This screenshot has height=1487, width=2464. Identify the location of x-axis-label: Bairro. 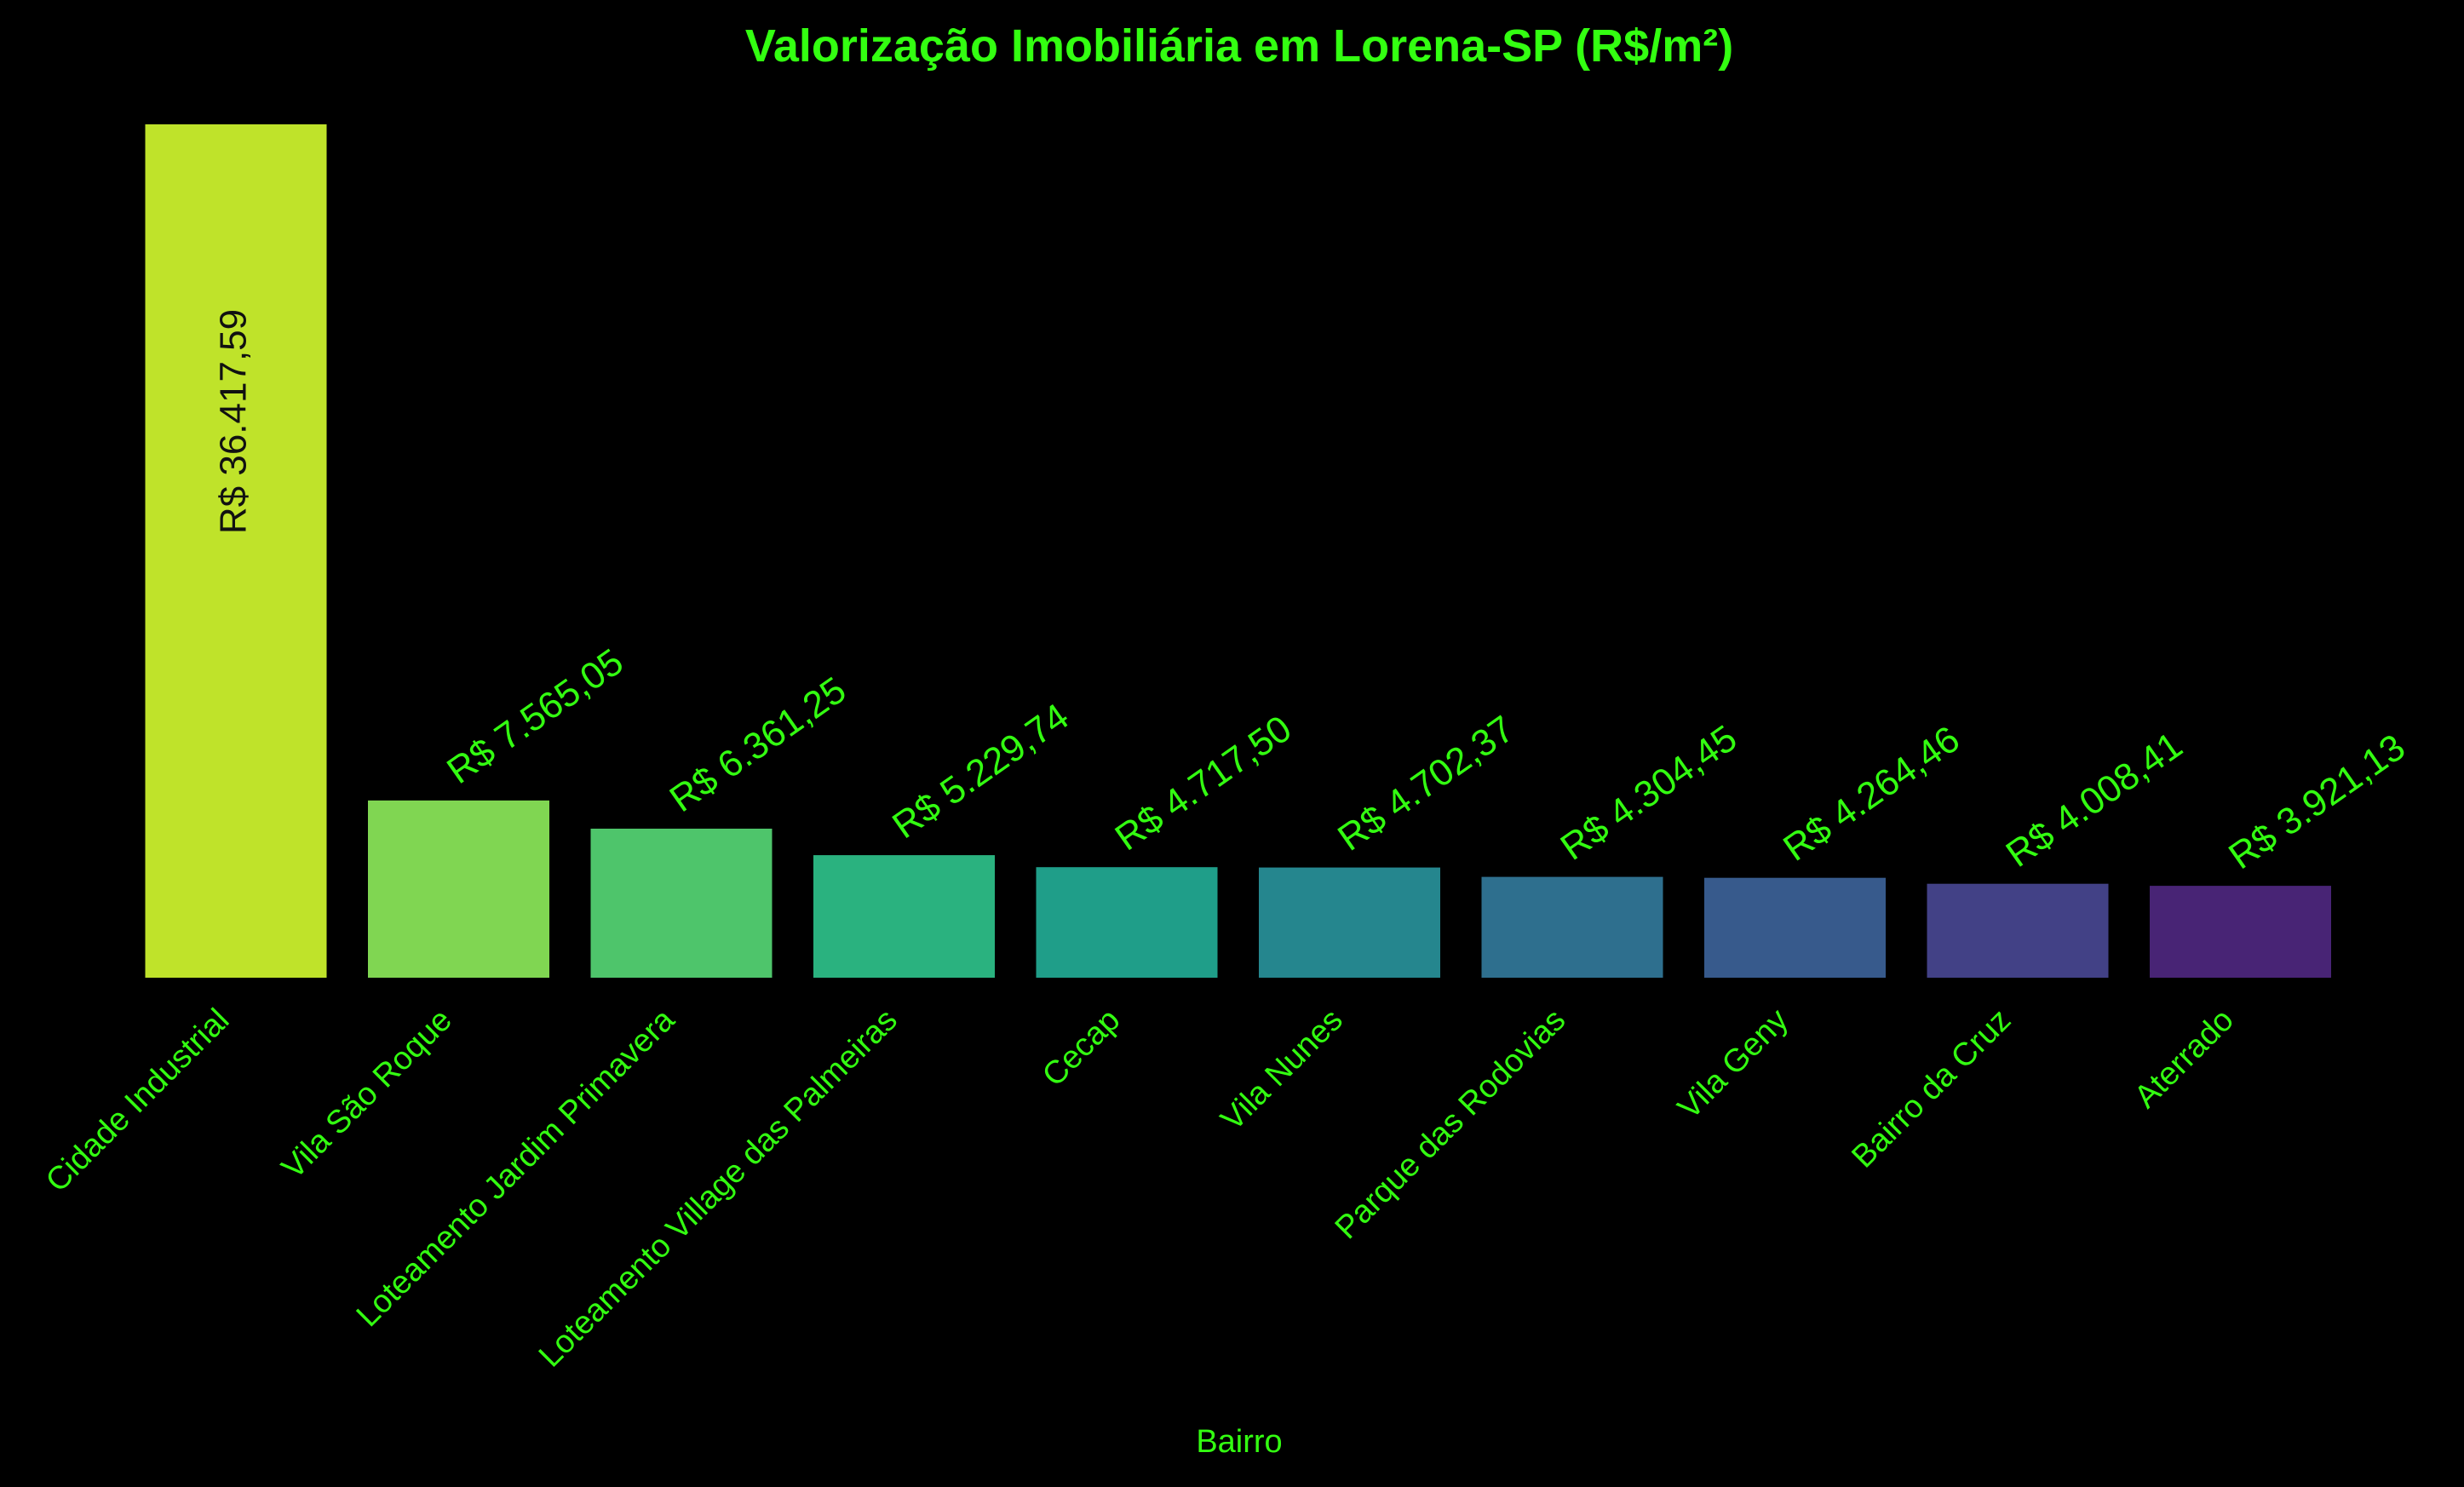
(1239, 1442).